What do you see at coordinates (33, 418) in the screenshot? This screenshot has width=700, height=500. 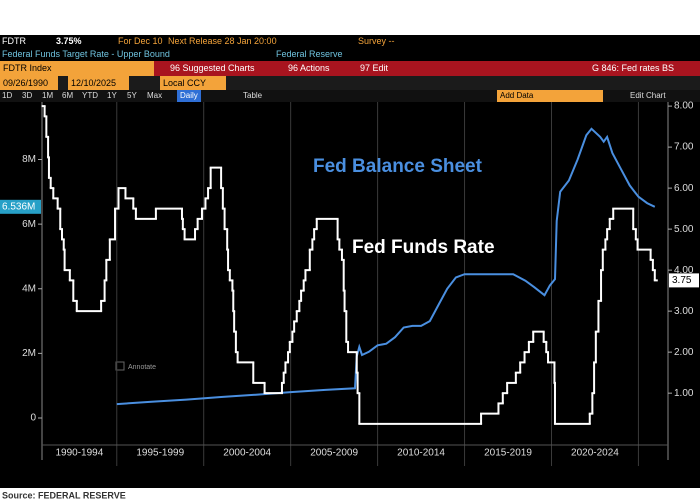 I see `y-tick-label: 0` at bounding box center [33, 418].